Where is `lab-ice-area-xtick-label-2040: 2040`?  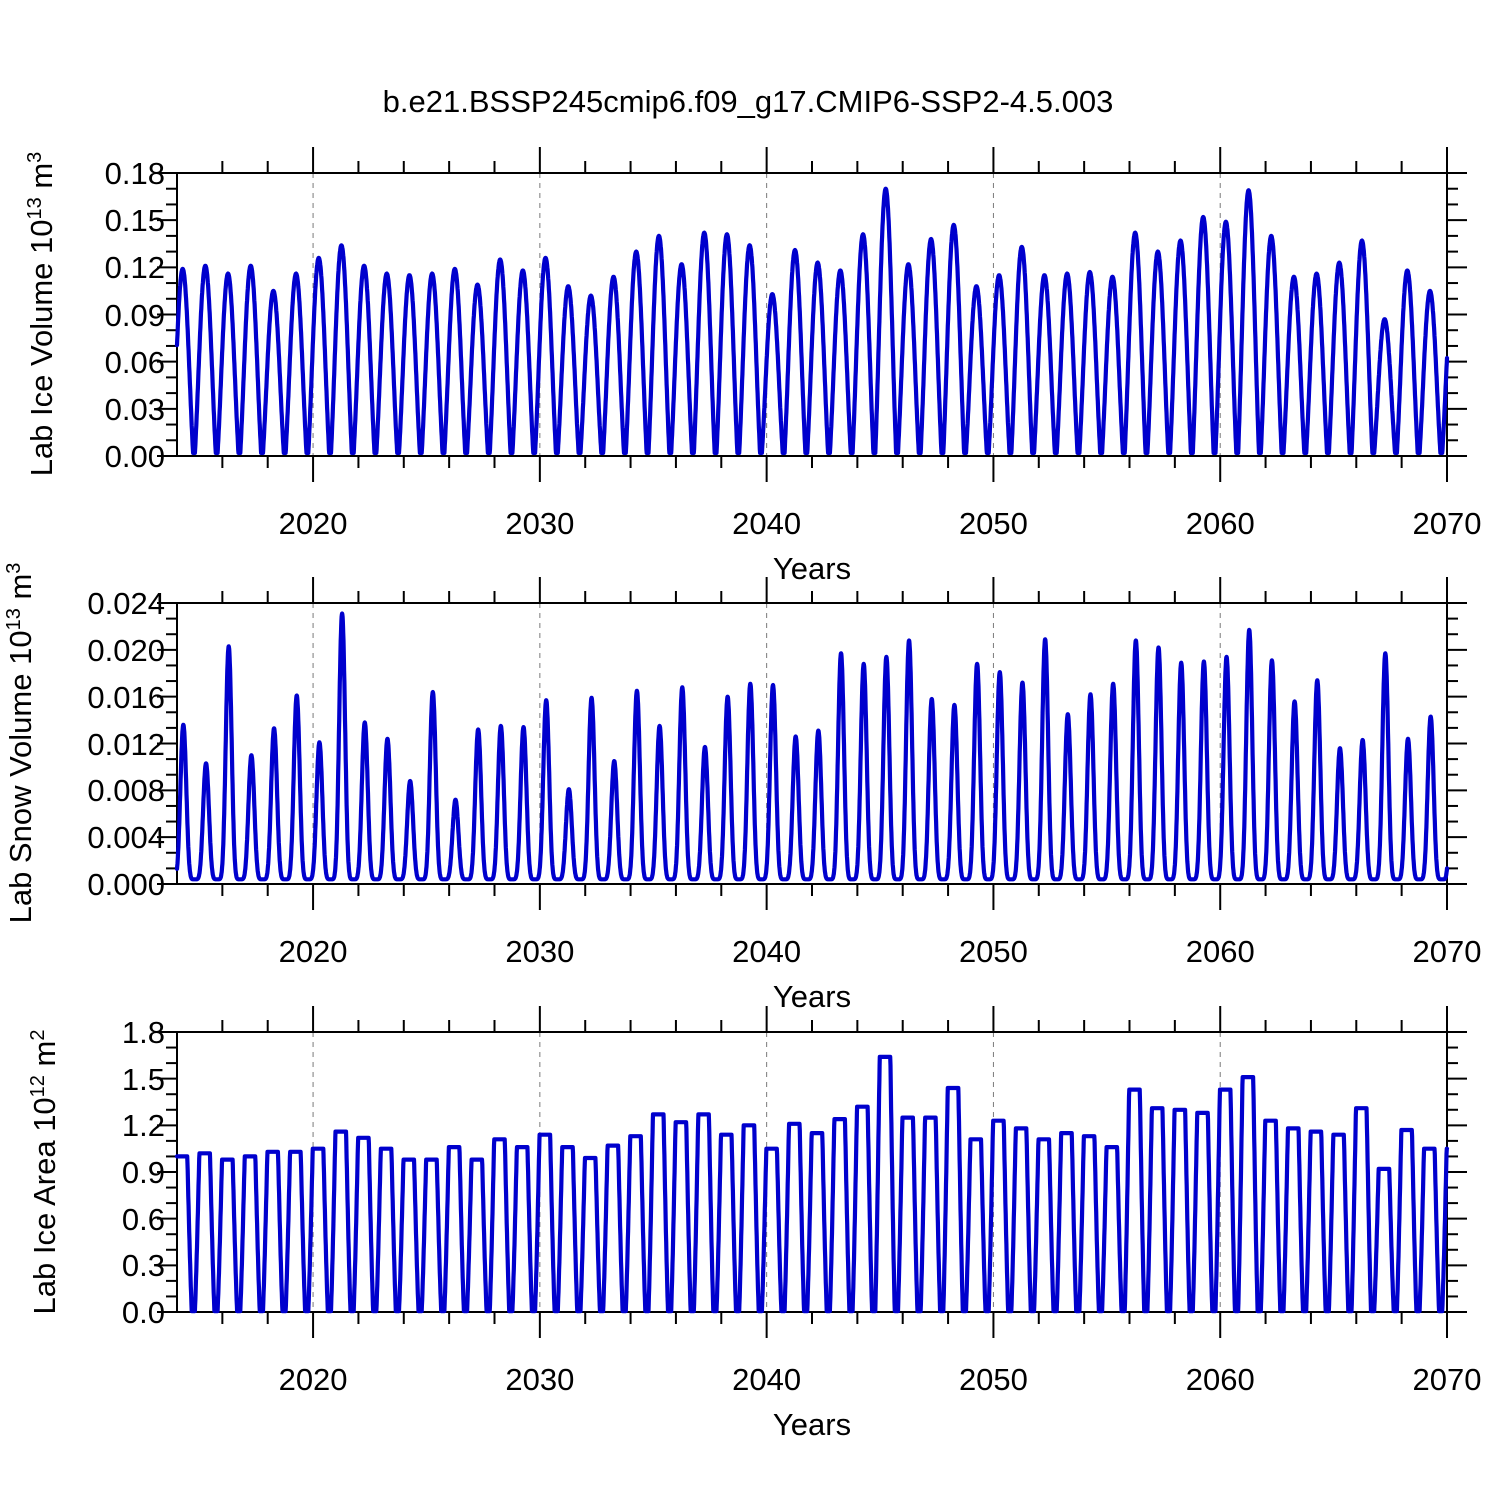 lab-ice-area-xtick-label-2040: 2040 is located at coordinates (767, 1379).